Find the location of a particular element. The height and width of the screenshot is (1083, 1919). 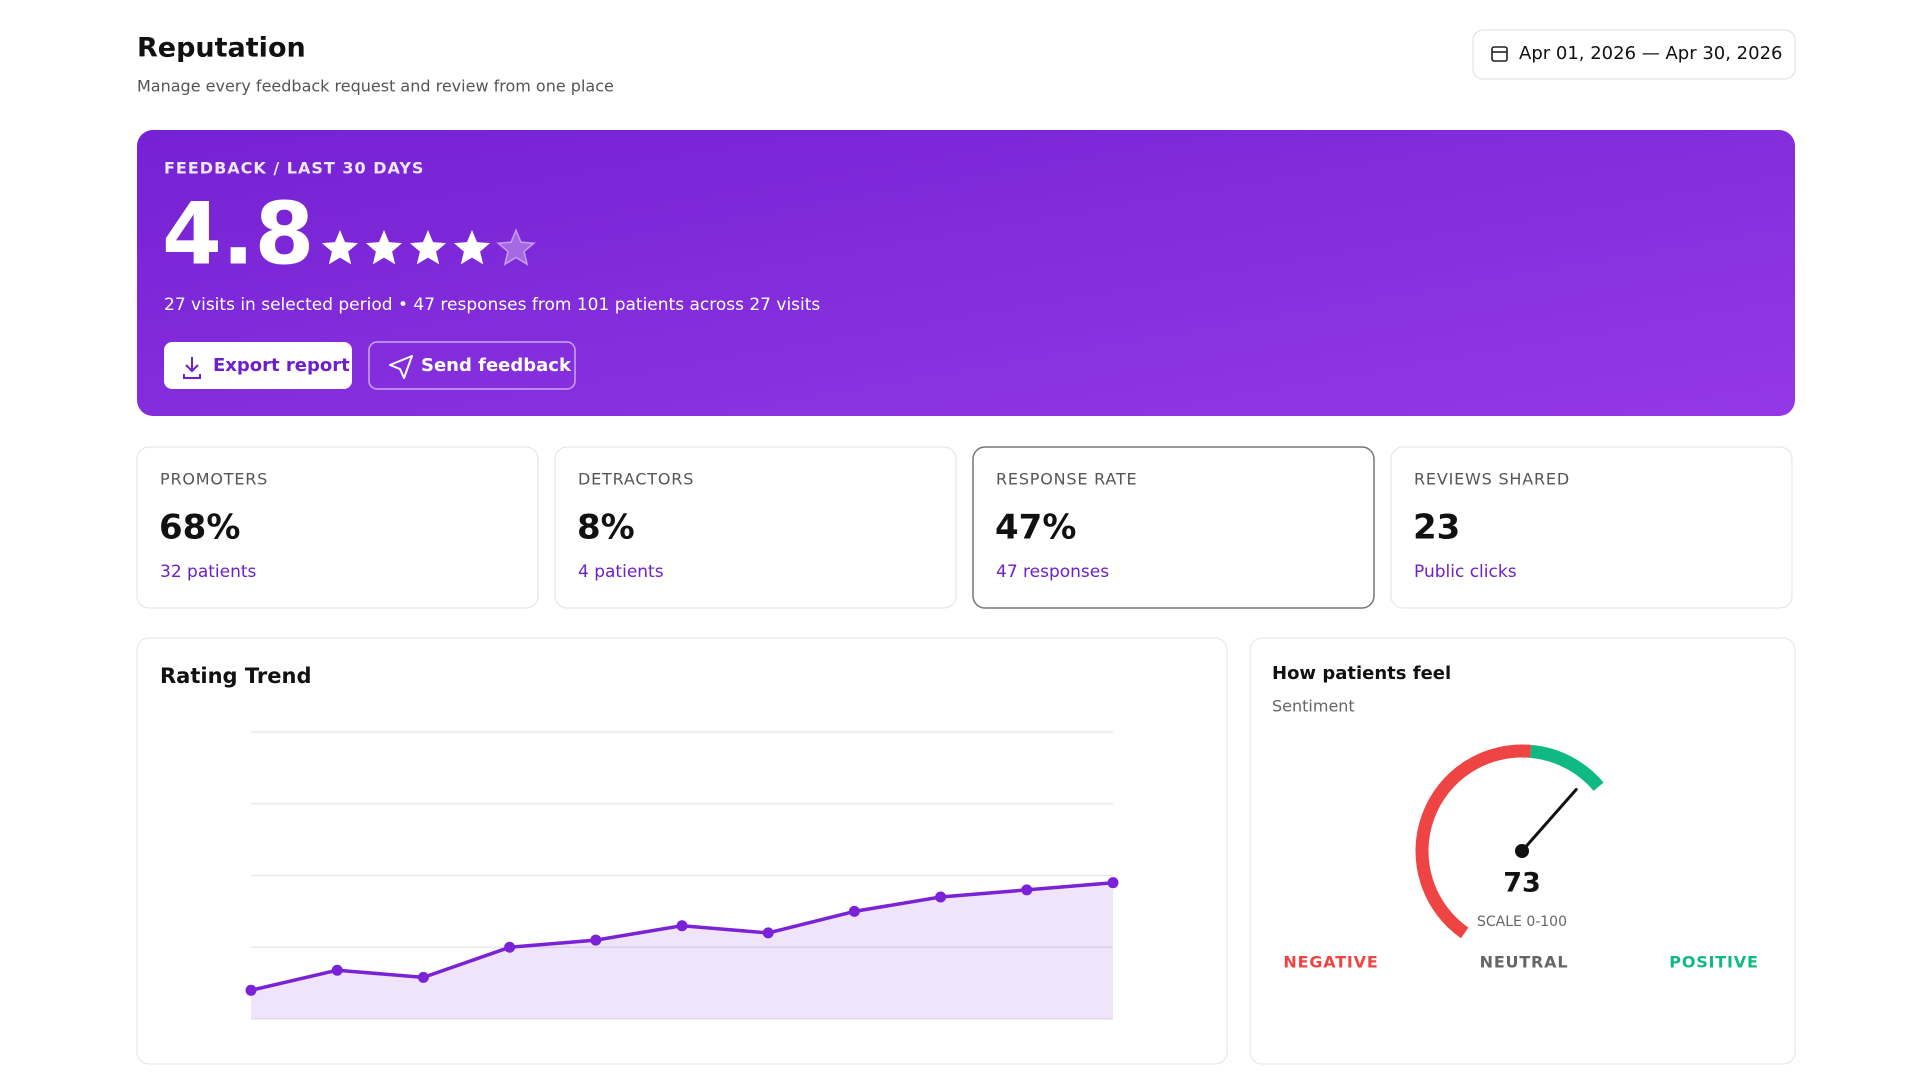

stat-label: PROMOTERS is located at coordinates (214, 479).